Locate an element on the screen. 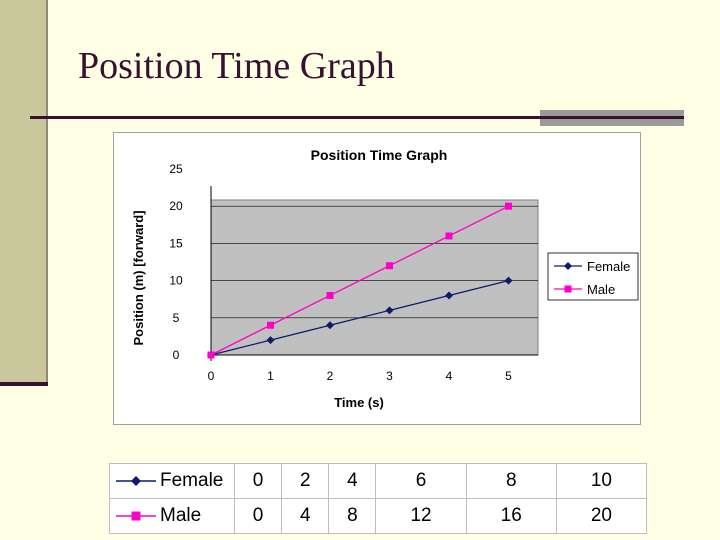  series-line-male is located at coordinates (359, 280).